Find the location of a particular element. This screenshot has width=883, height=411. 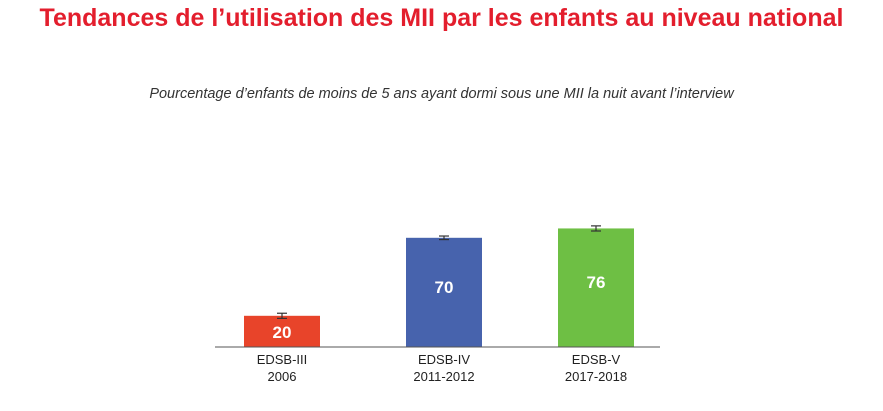

category-period-edsb-v: 2017-2018 is located at coordinates (596, 376).